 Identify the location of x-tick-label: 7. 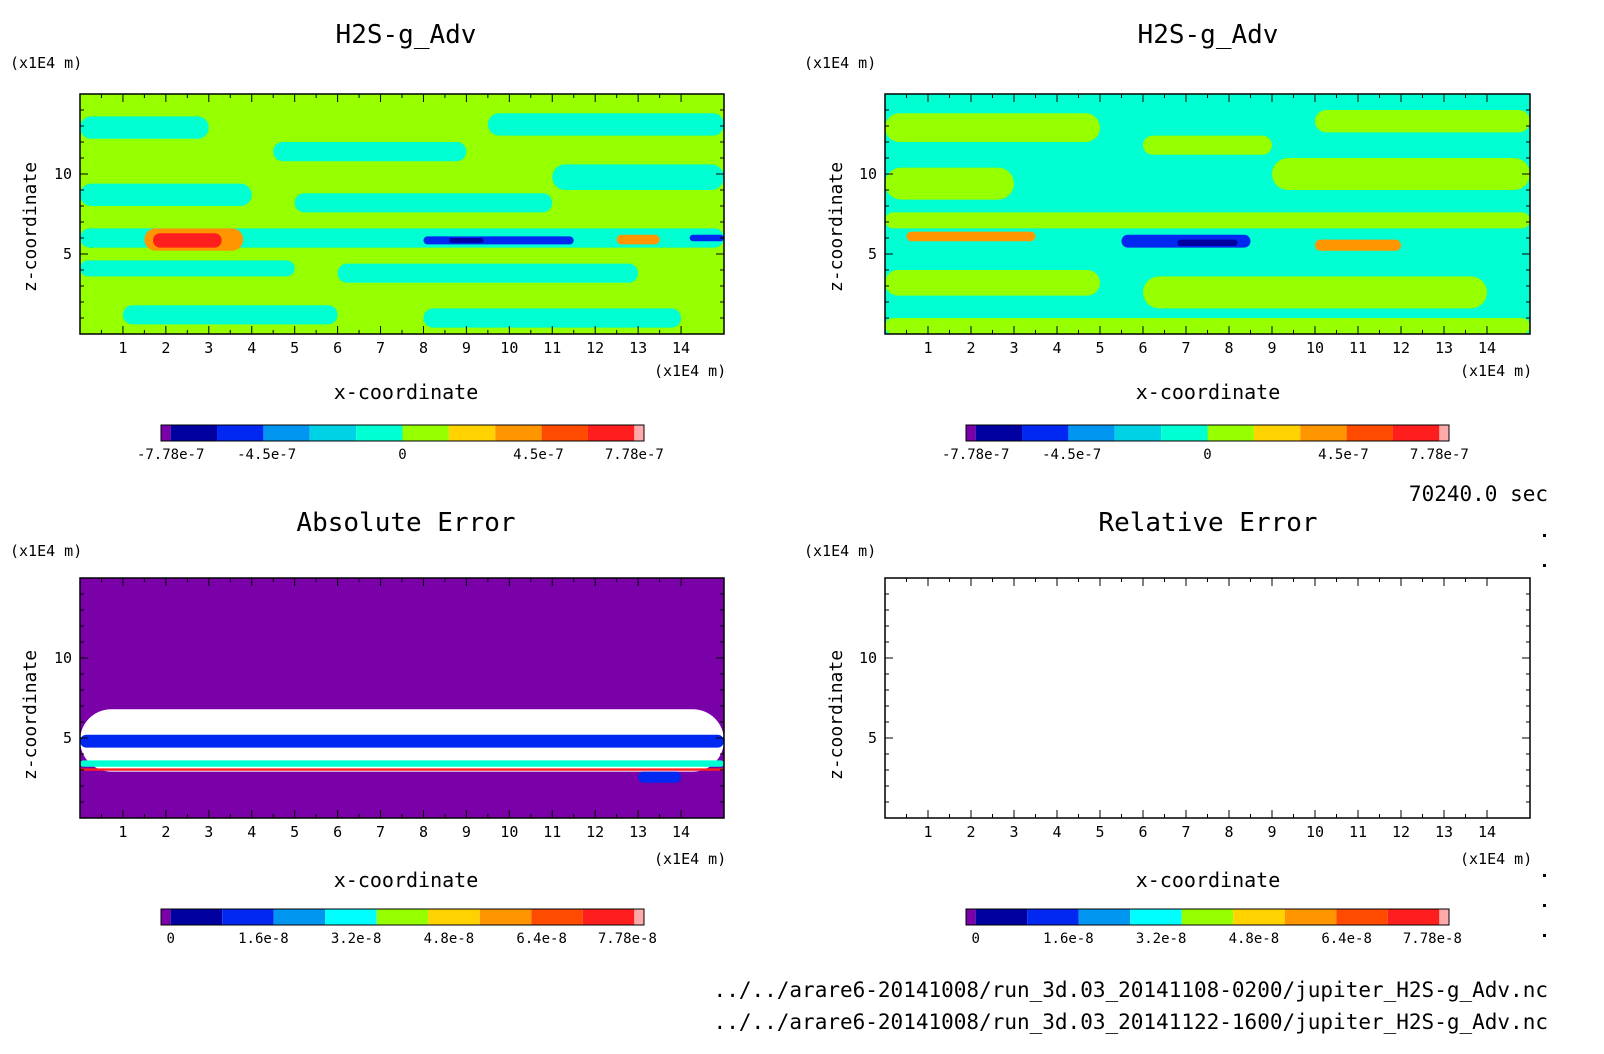
(380, 832).